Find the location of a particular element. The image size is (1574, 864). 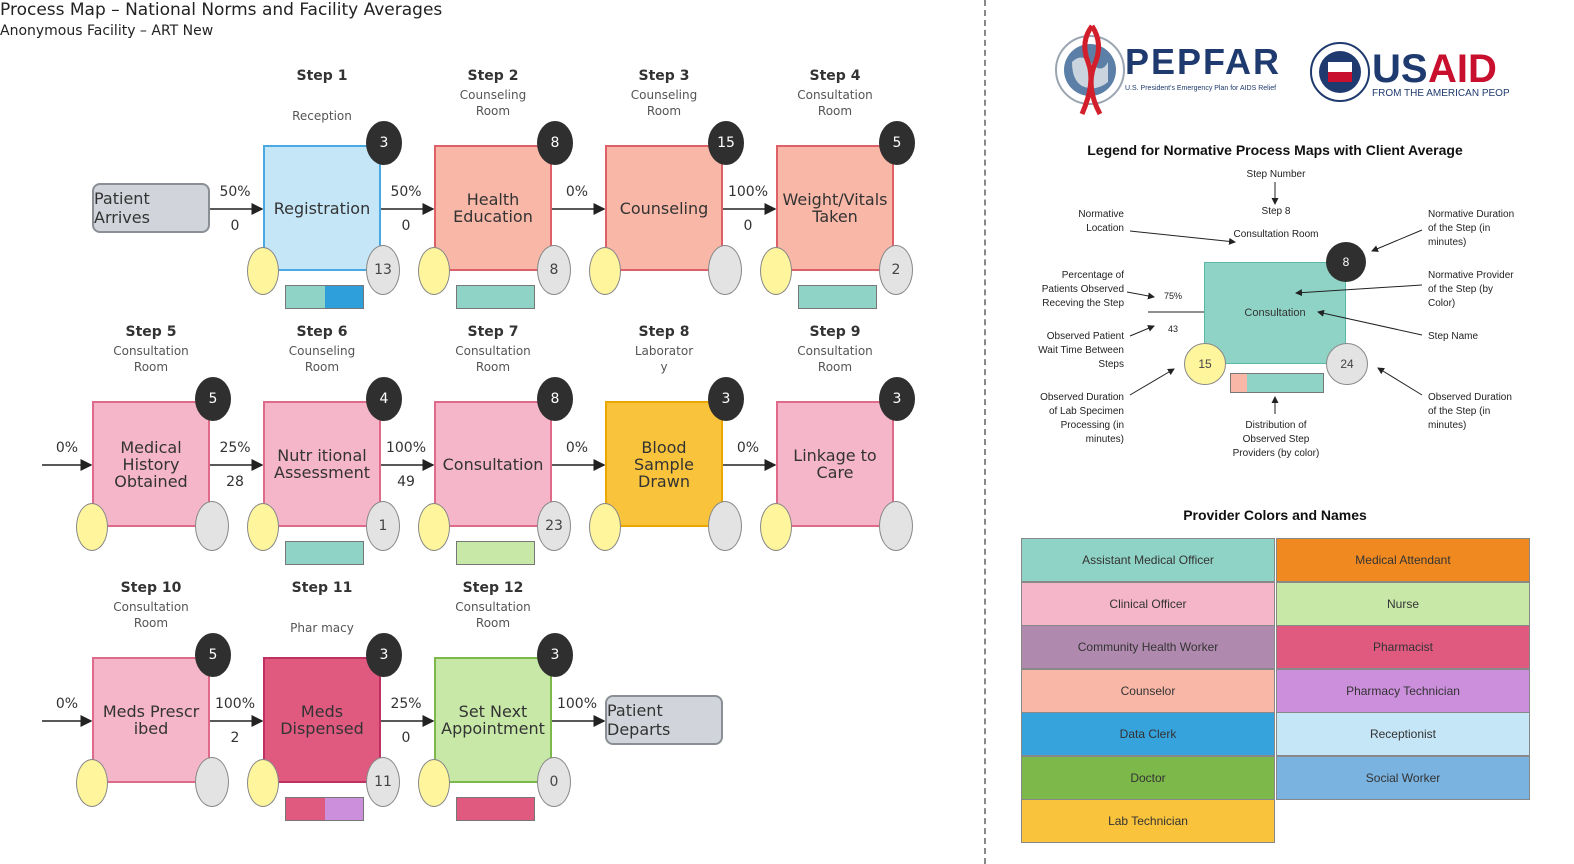

step-4-pct-observed: 100% is located at coordinates (748, 192).